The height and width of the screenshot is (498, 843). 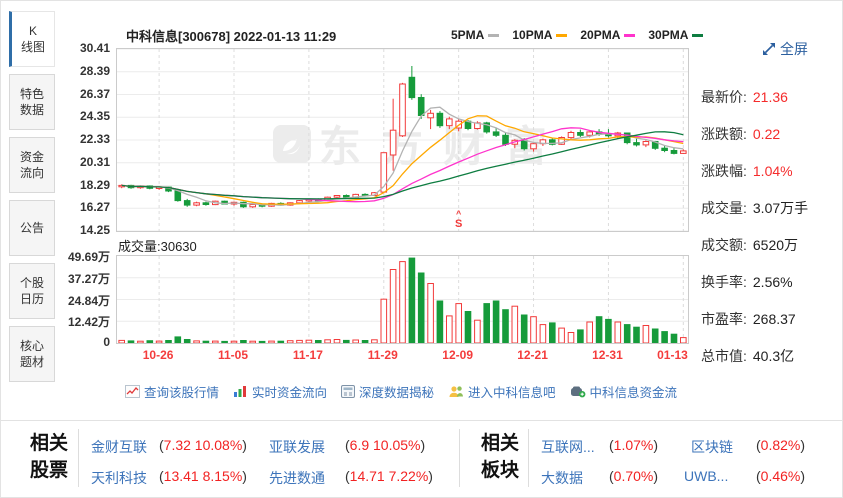 I want to click on date-tick-label: 11-17, so click(x=307, y=355).